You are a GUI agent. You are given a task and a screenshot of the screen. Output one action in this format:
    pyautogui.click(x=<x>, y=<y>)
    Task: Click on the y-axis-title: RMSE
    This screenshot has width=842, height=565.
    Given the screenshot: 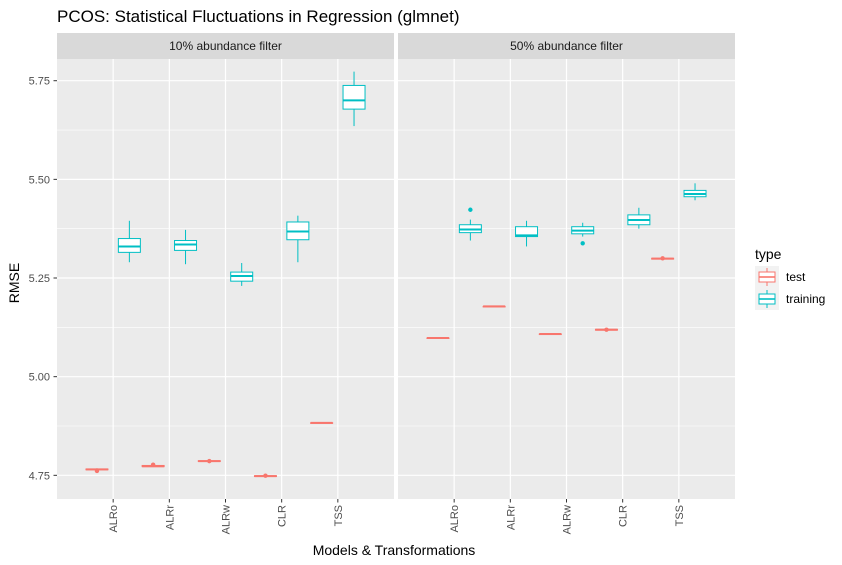 What is the action you would take?
    pyautogui.click(x=14, y=283)
    